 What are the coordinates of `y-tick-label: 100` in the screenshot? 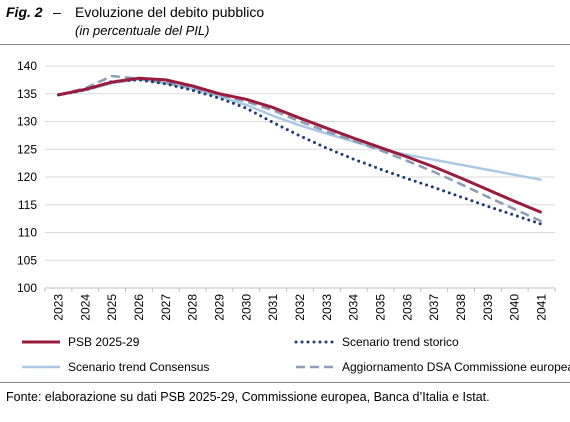 It's located at (27, 288).